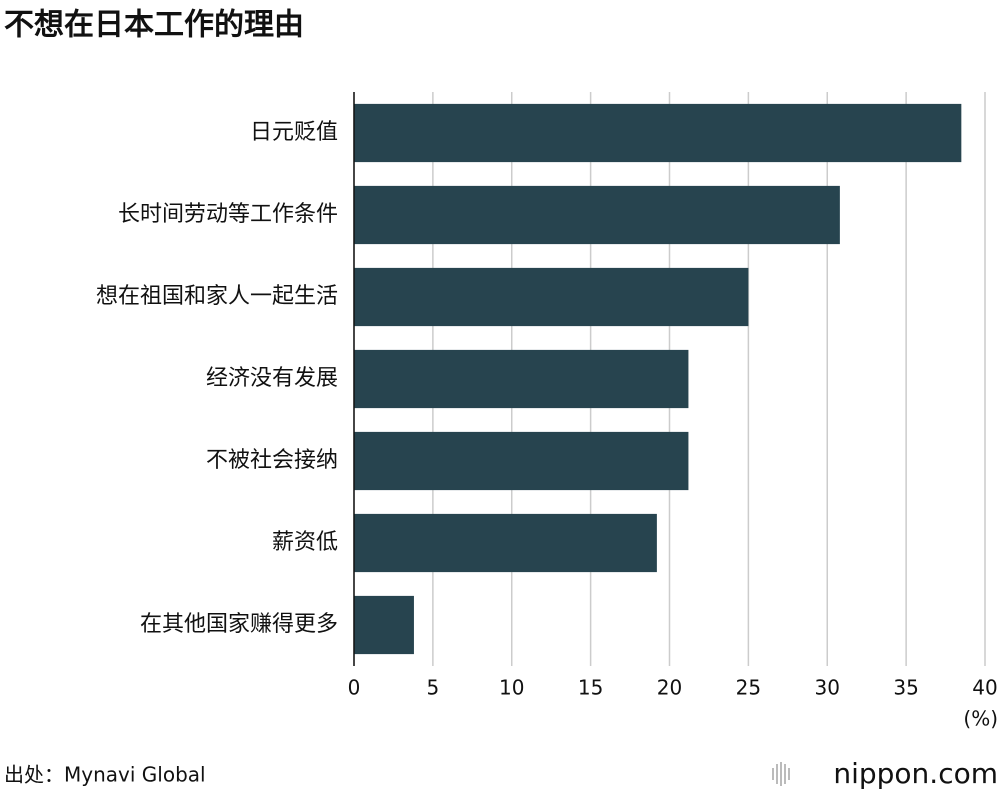 Image resolution: width=1000 pixels, height=796 pixels. I want to click on source: 出处：Mynavi Global, so click(105, 775).